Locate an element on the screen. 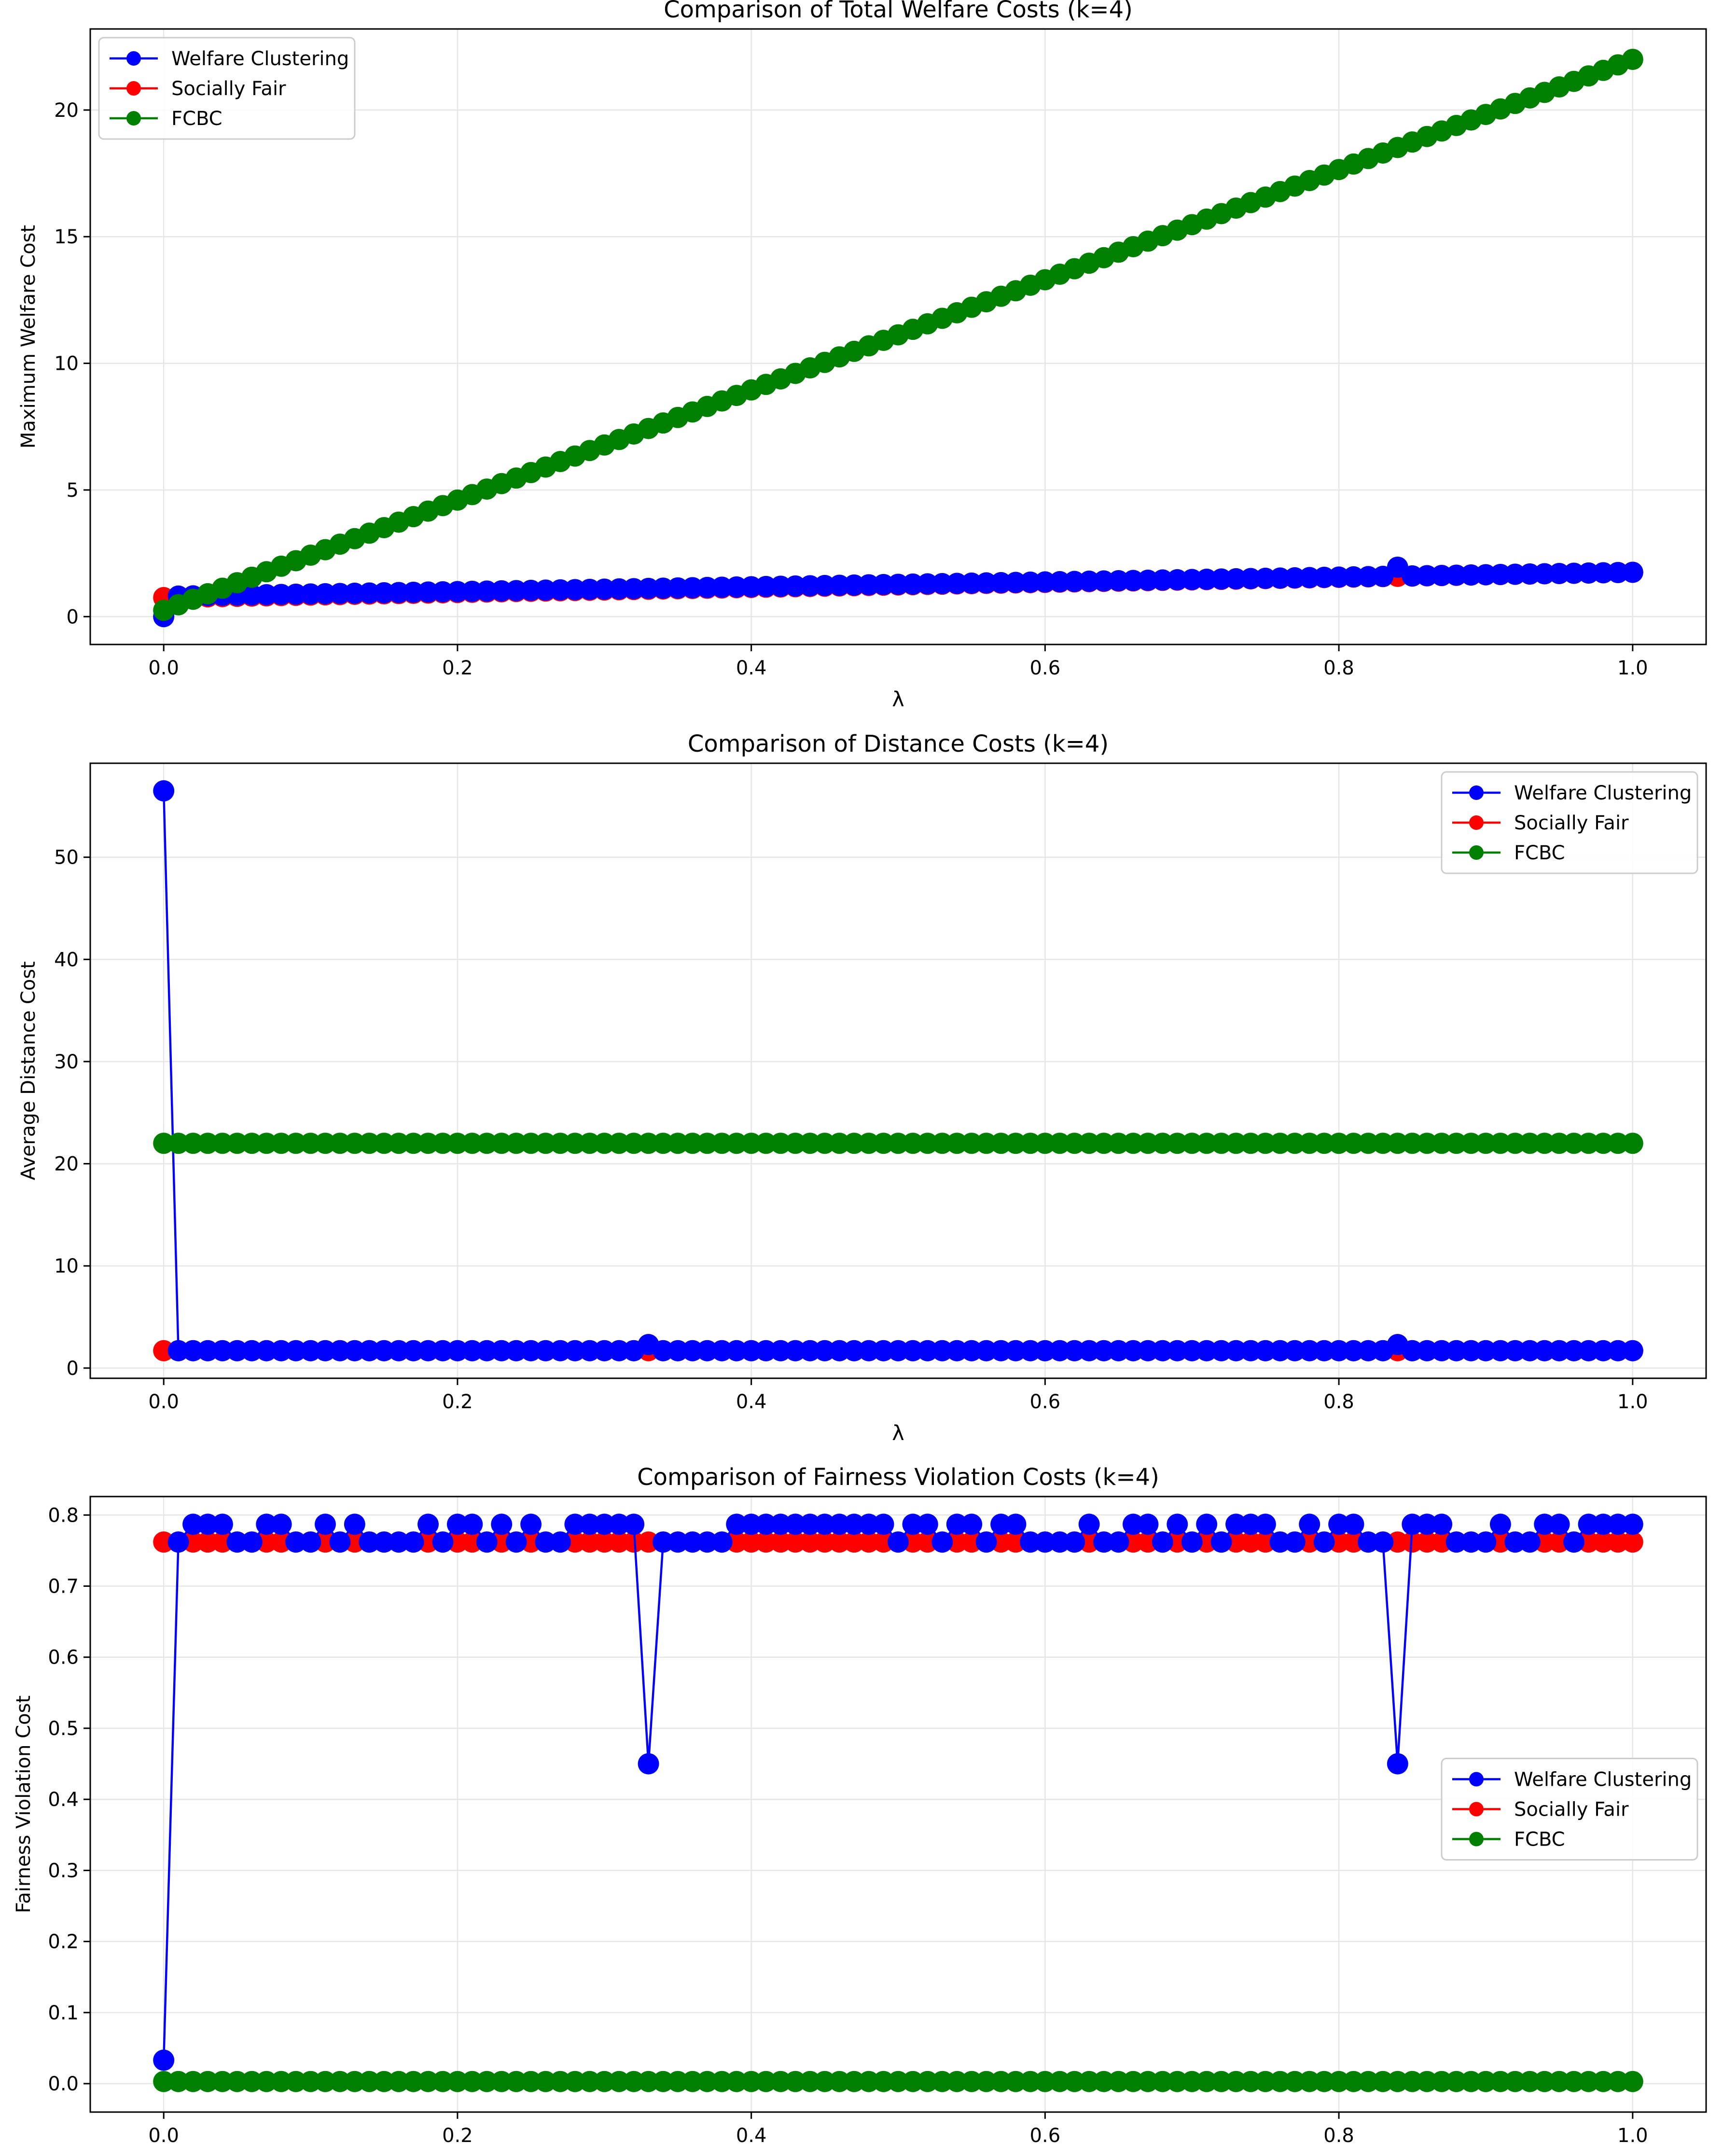  x-axis-label: λ is located at coordinates (898, 1433).